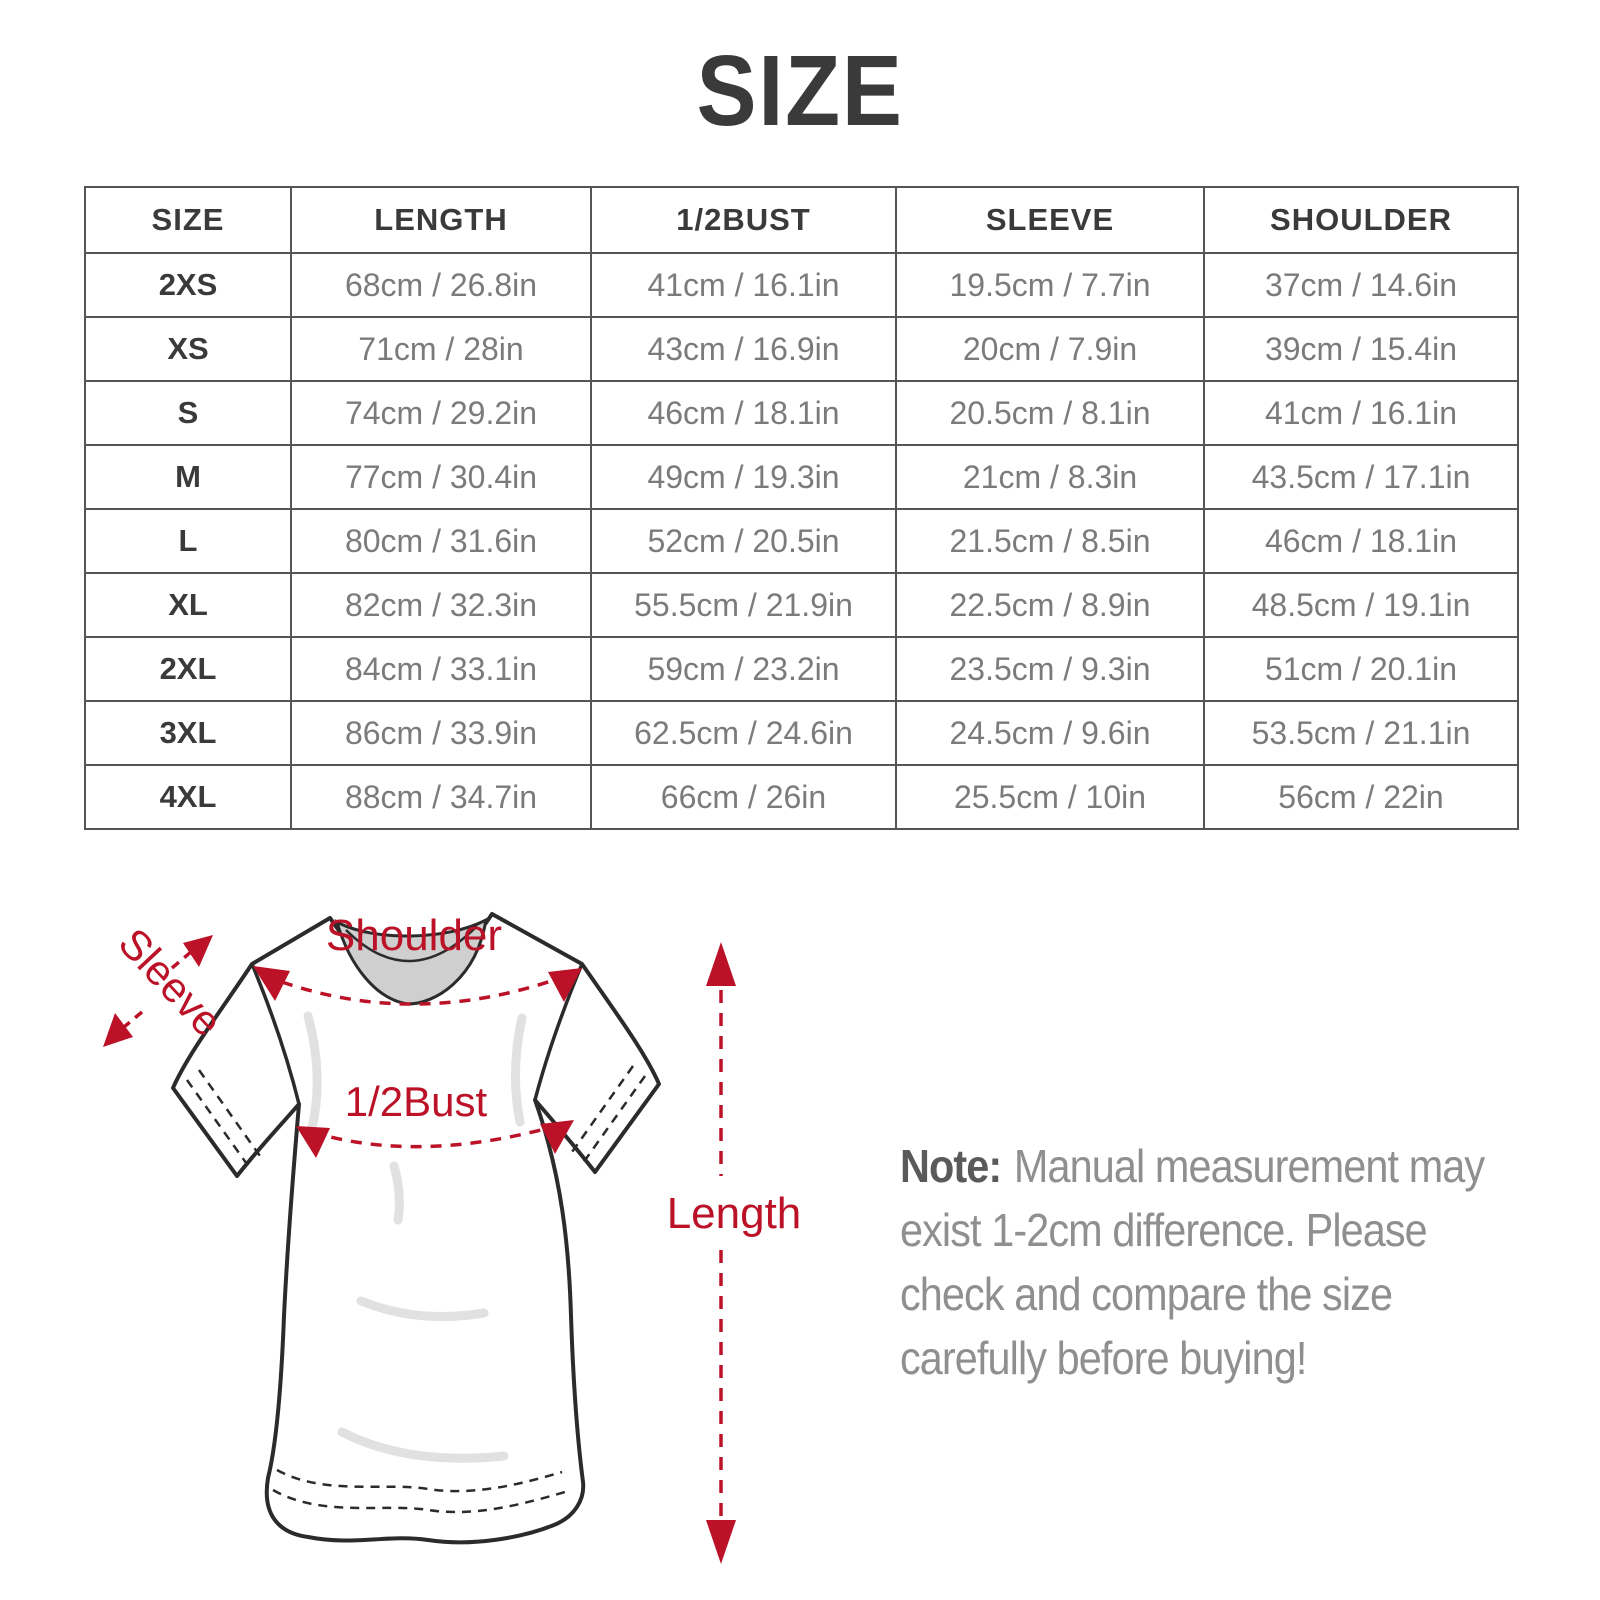  Describe the element at coordinates (1361, 285) in the screenshot. I see `shoulder-cell: 37cm / 14.6in` at that location.